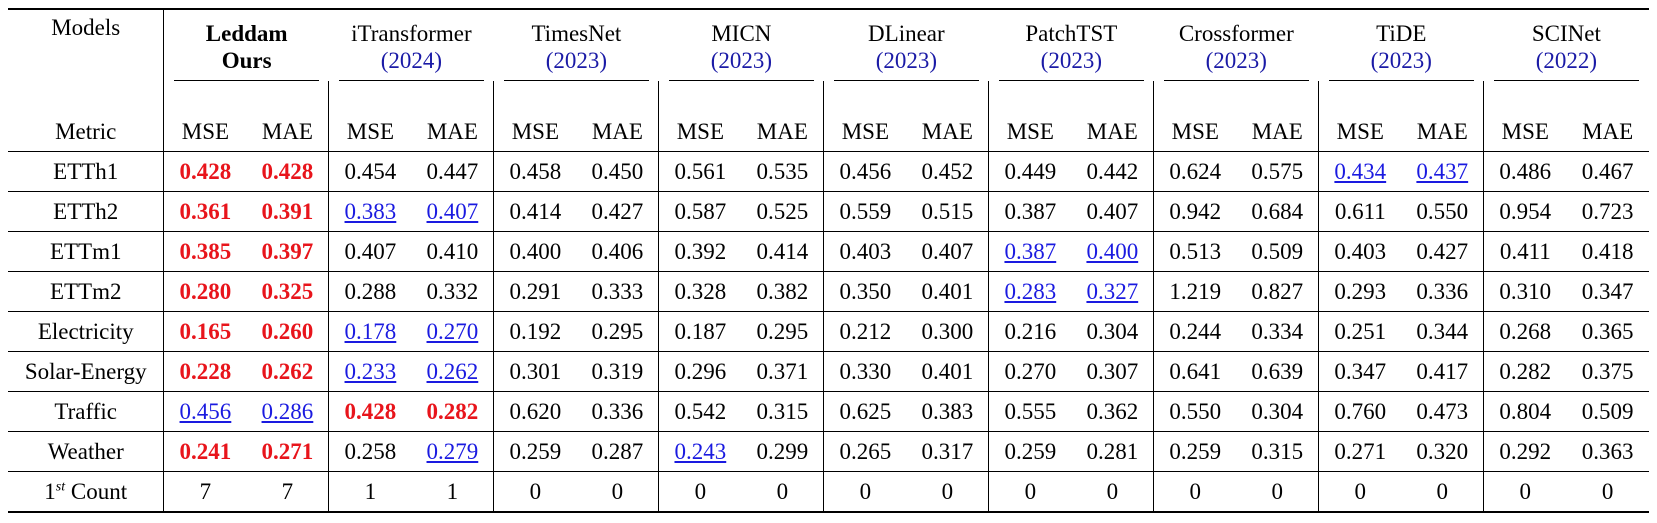 The width and height of the screenshot is (1657, 523). What do you see at coordinates (865, 211) in the screenshot?
I see `value-cell: 0.559` at bounding box center [865, 211].